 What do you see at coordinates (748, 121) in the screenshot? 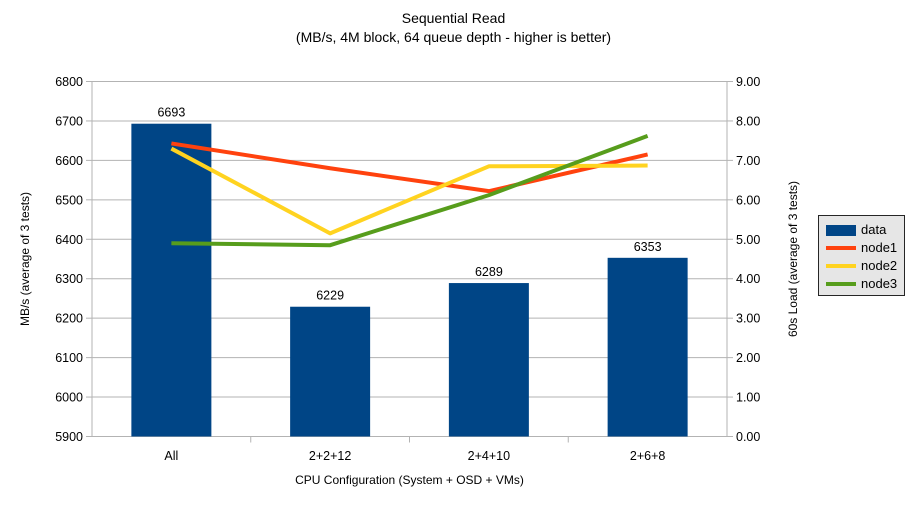
I see `right-tick-label: 8.00` at bounding box center [748, 121].